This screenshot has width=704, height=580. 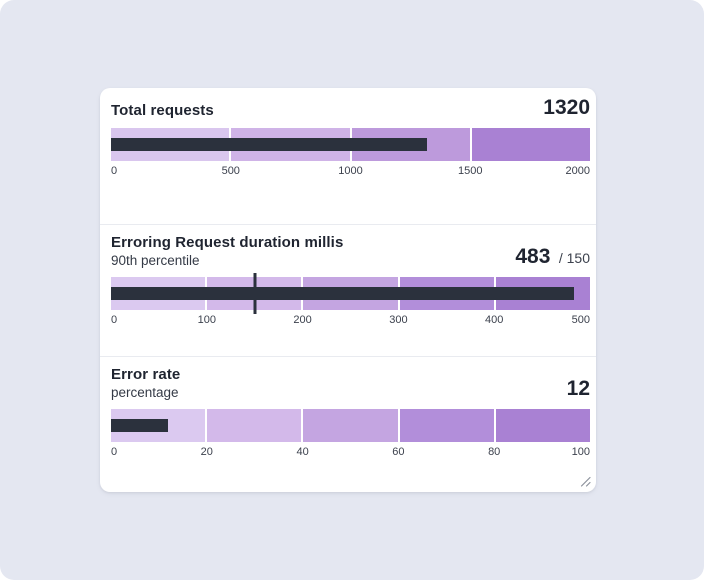 What do you see at coordinates (398, 320) in the screenshot?
I see `tick-label: 300` at bounding box center [398, 320].